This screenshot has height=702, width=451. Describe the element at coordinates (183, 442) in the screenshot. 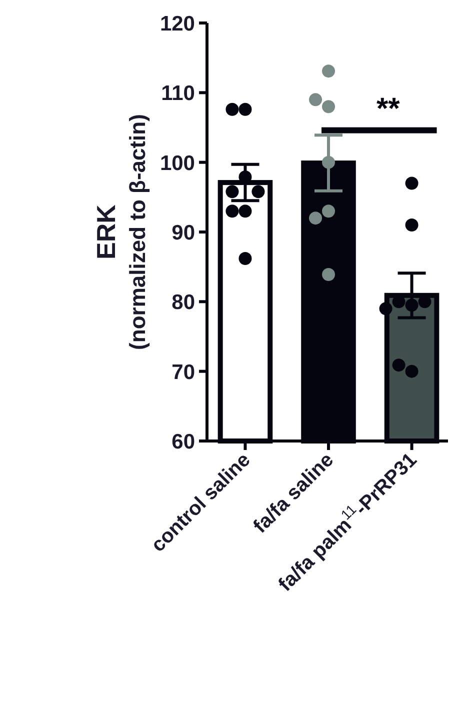

I see `y-tick-label: 60` at that location.